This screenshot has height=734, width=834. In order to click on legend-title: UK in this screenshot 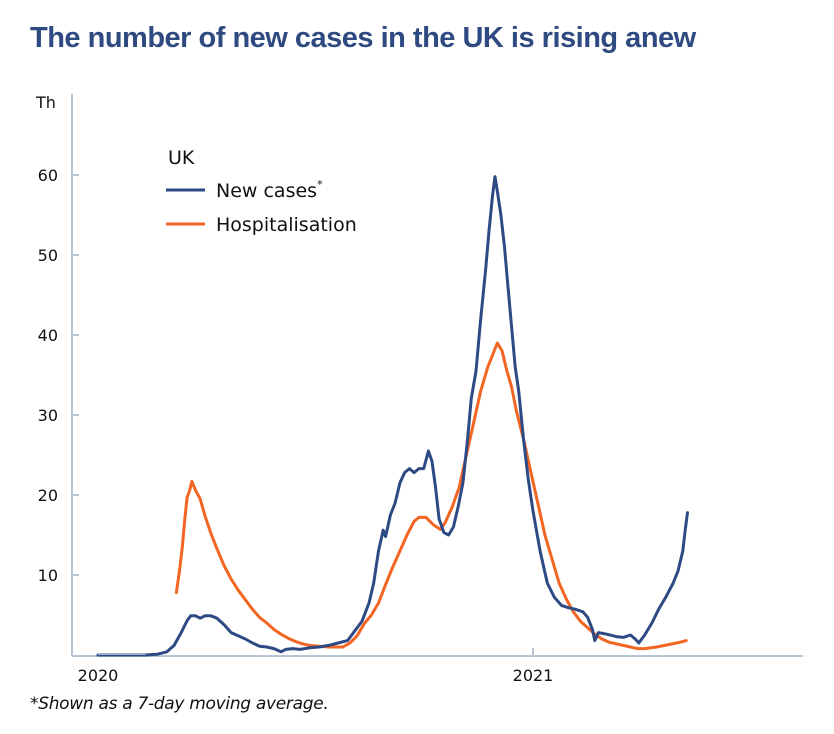, I will do `click(181, 158)`.